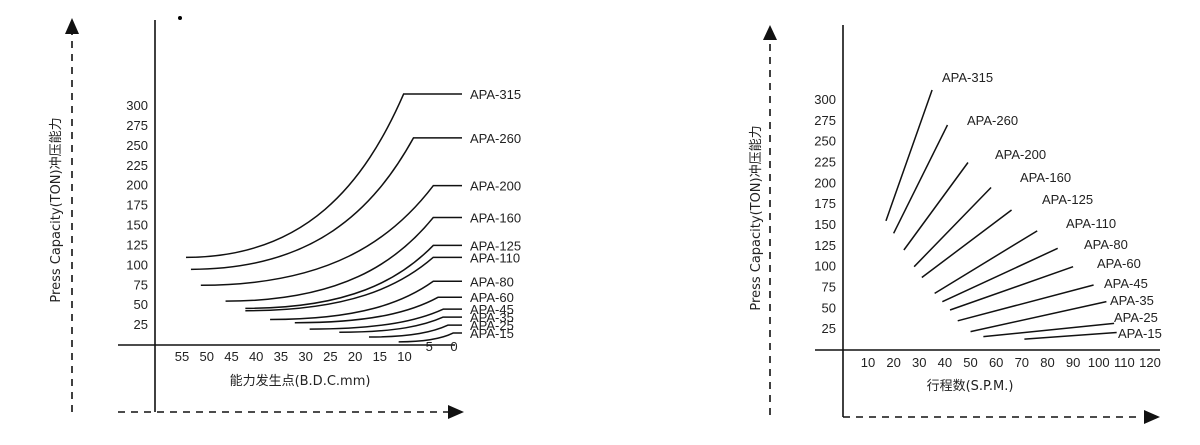 The height and width of the screenshot is (445, 1200). Describe the element at coordinates (330, 356) in the screenshot. I see `x-tick-label: 25` at that location.